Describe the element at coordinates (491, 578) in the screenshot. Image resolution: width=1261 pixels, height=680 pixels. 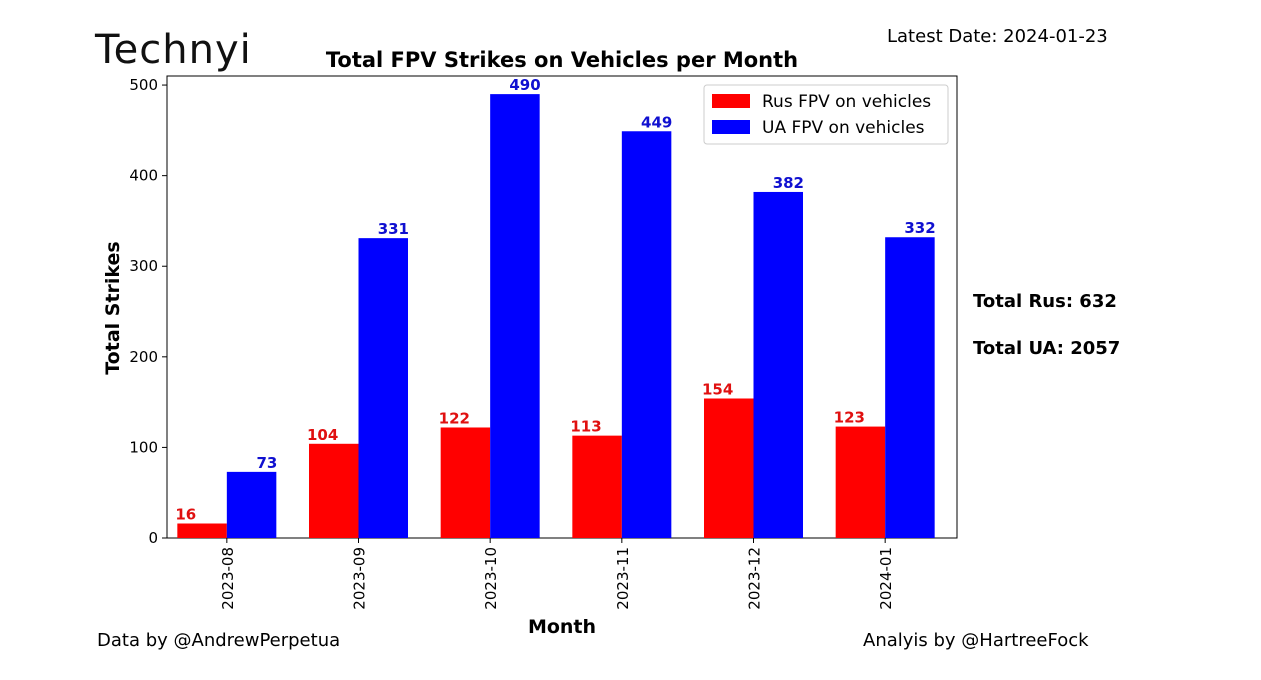
I see `x-tick-label: 2023-10` at that location.